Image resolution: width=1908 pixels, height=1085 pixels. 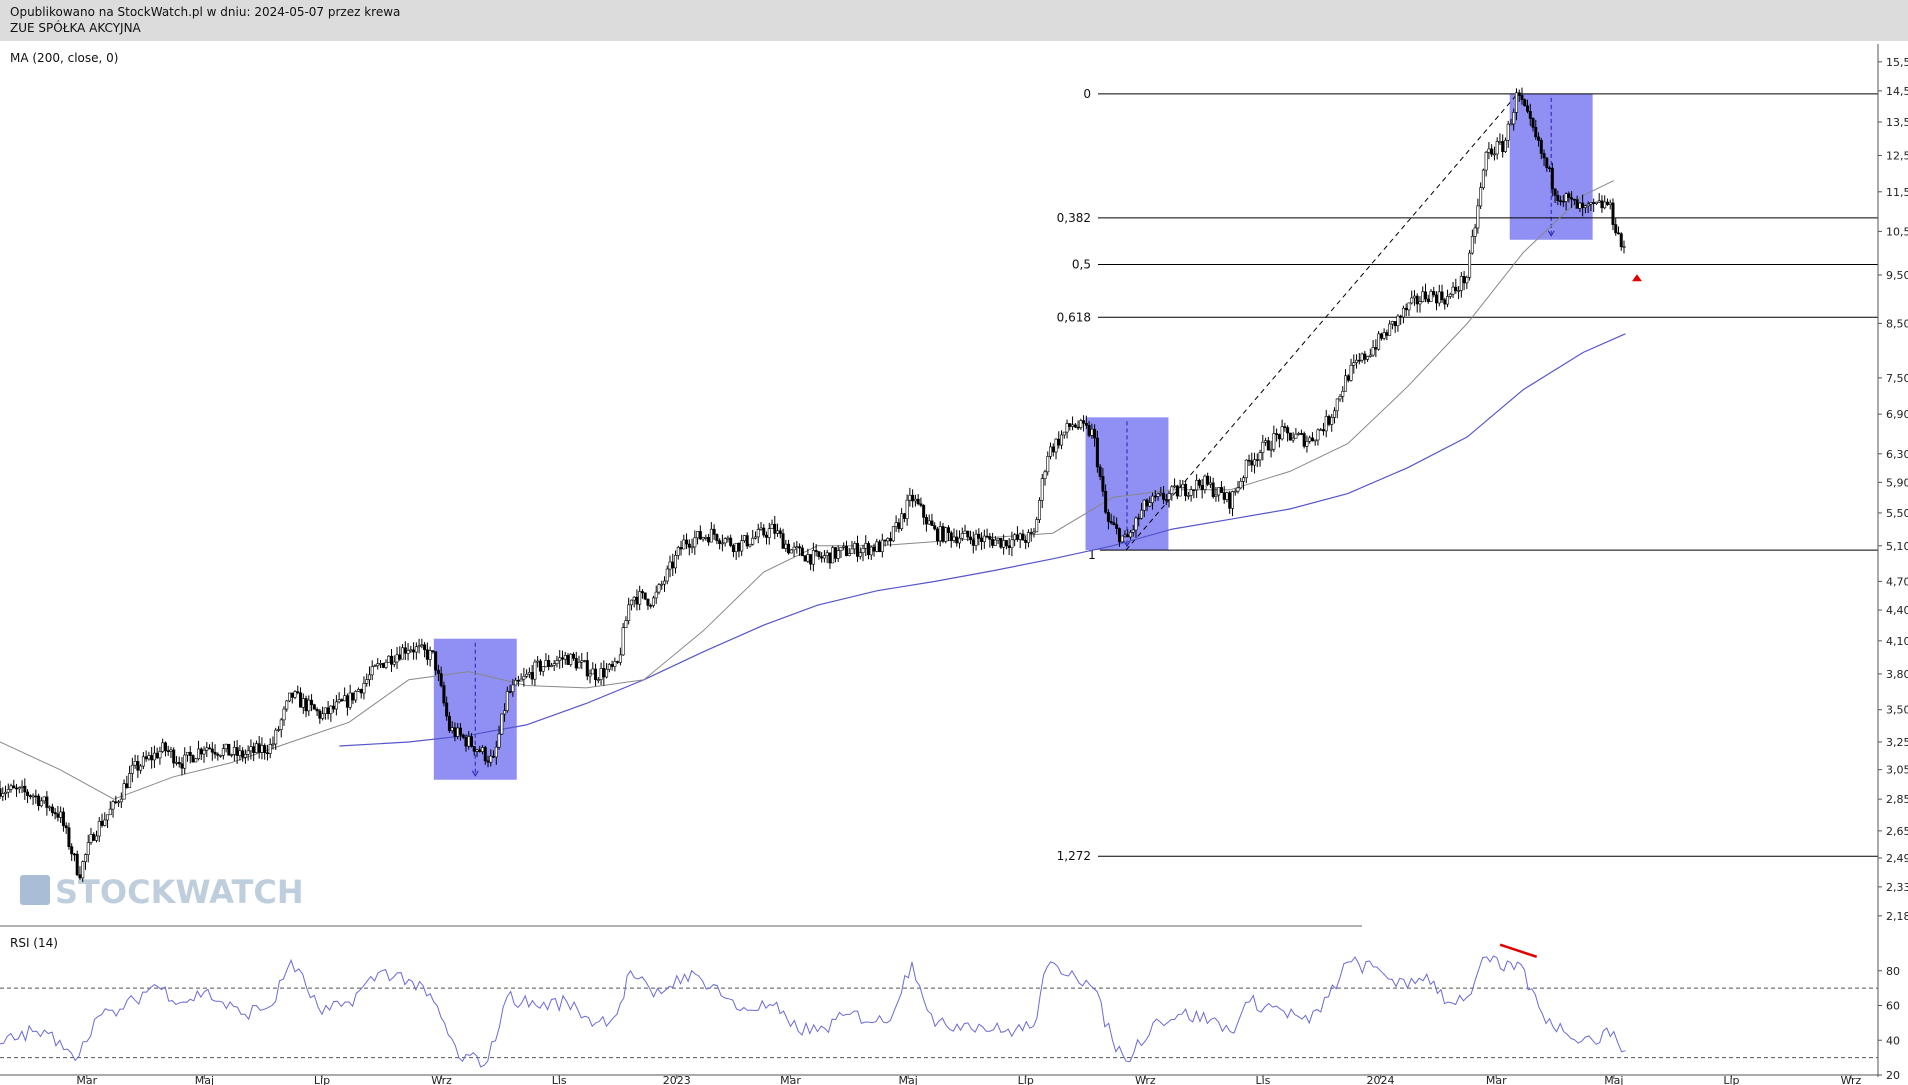 I want to click on box-arrow-icon, so click(x=475, y=773).